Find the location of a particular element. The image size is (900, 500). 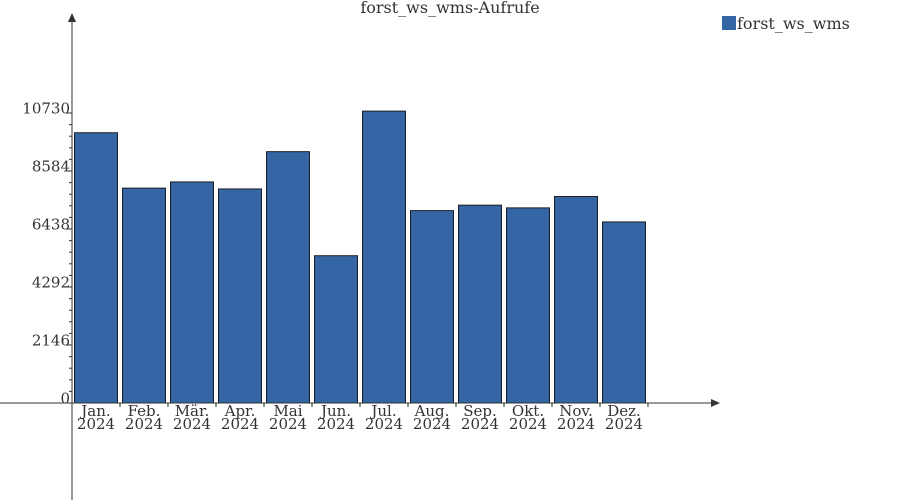

x-tick-label-month: Dez. is located at coordinates (624, 411).